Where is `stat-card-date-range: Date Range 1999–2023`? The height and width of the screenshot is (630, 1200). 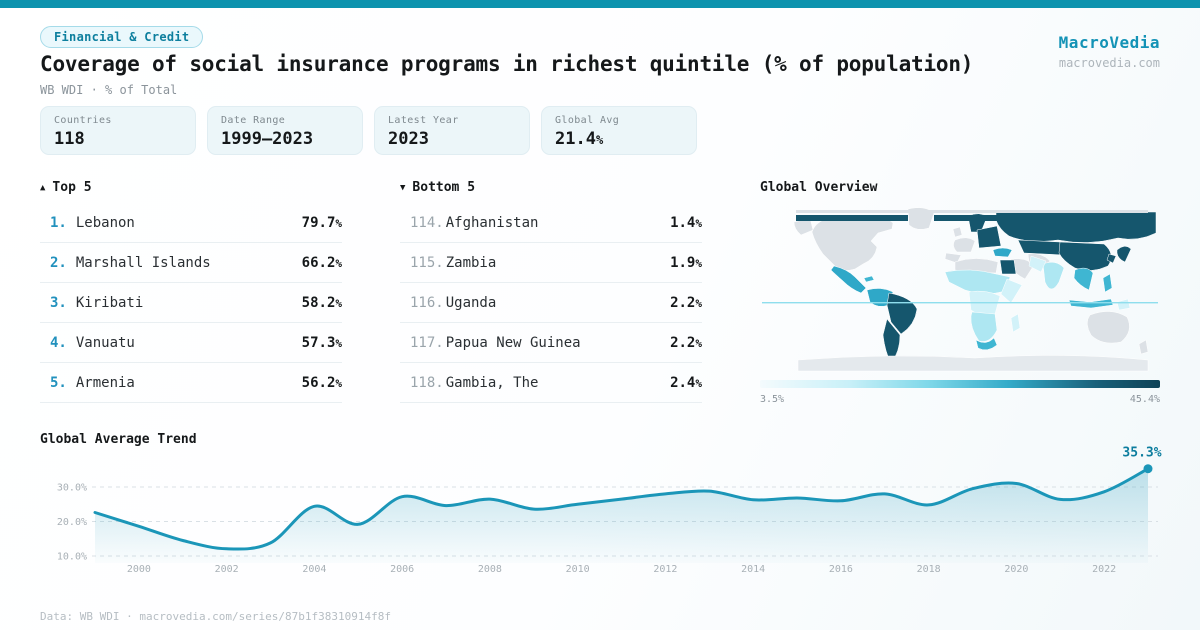 stat-card-date-range: Date Range 1999–2023 is located at coordinates (285, 130).